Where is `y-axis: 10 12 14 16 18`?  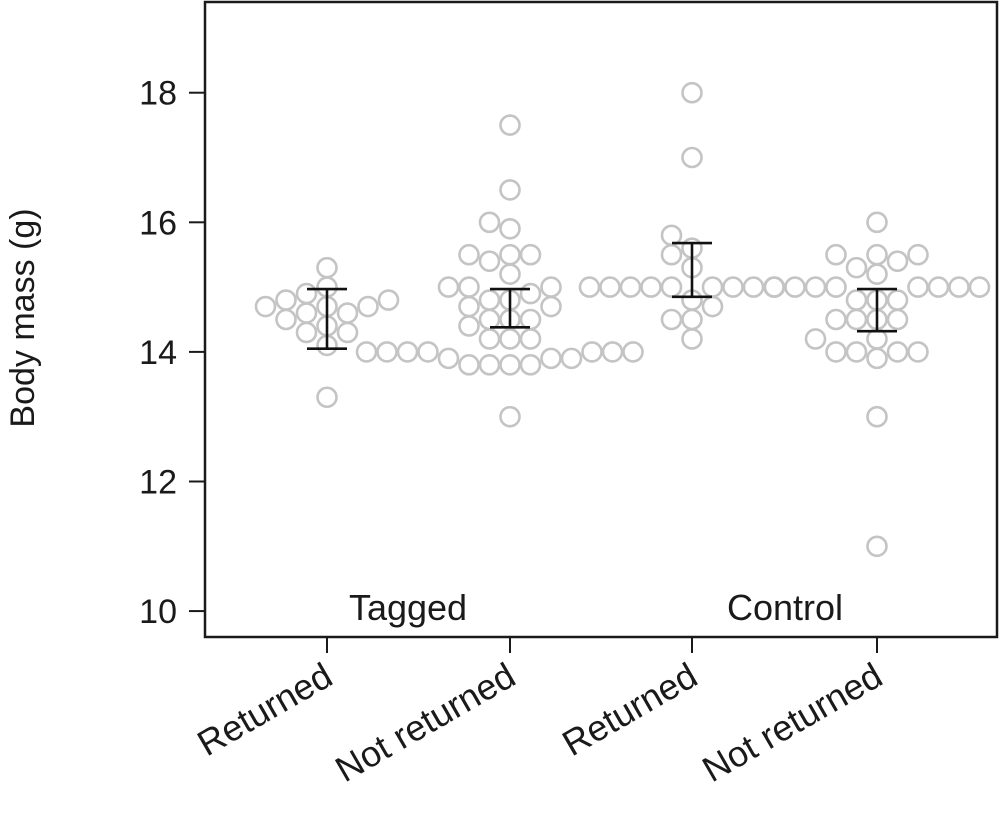 y-axis: 10 12 14 16 18 is located at coordinates (172, 353).